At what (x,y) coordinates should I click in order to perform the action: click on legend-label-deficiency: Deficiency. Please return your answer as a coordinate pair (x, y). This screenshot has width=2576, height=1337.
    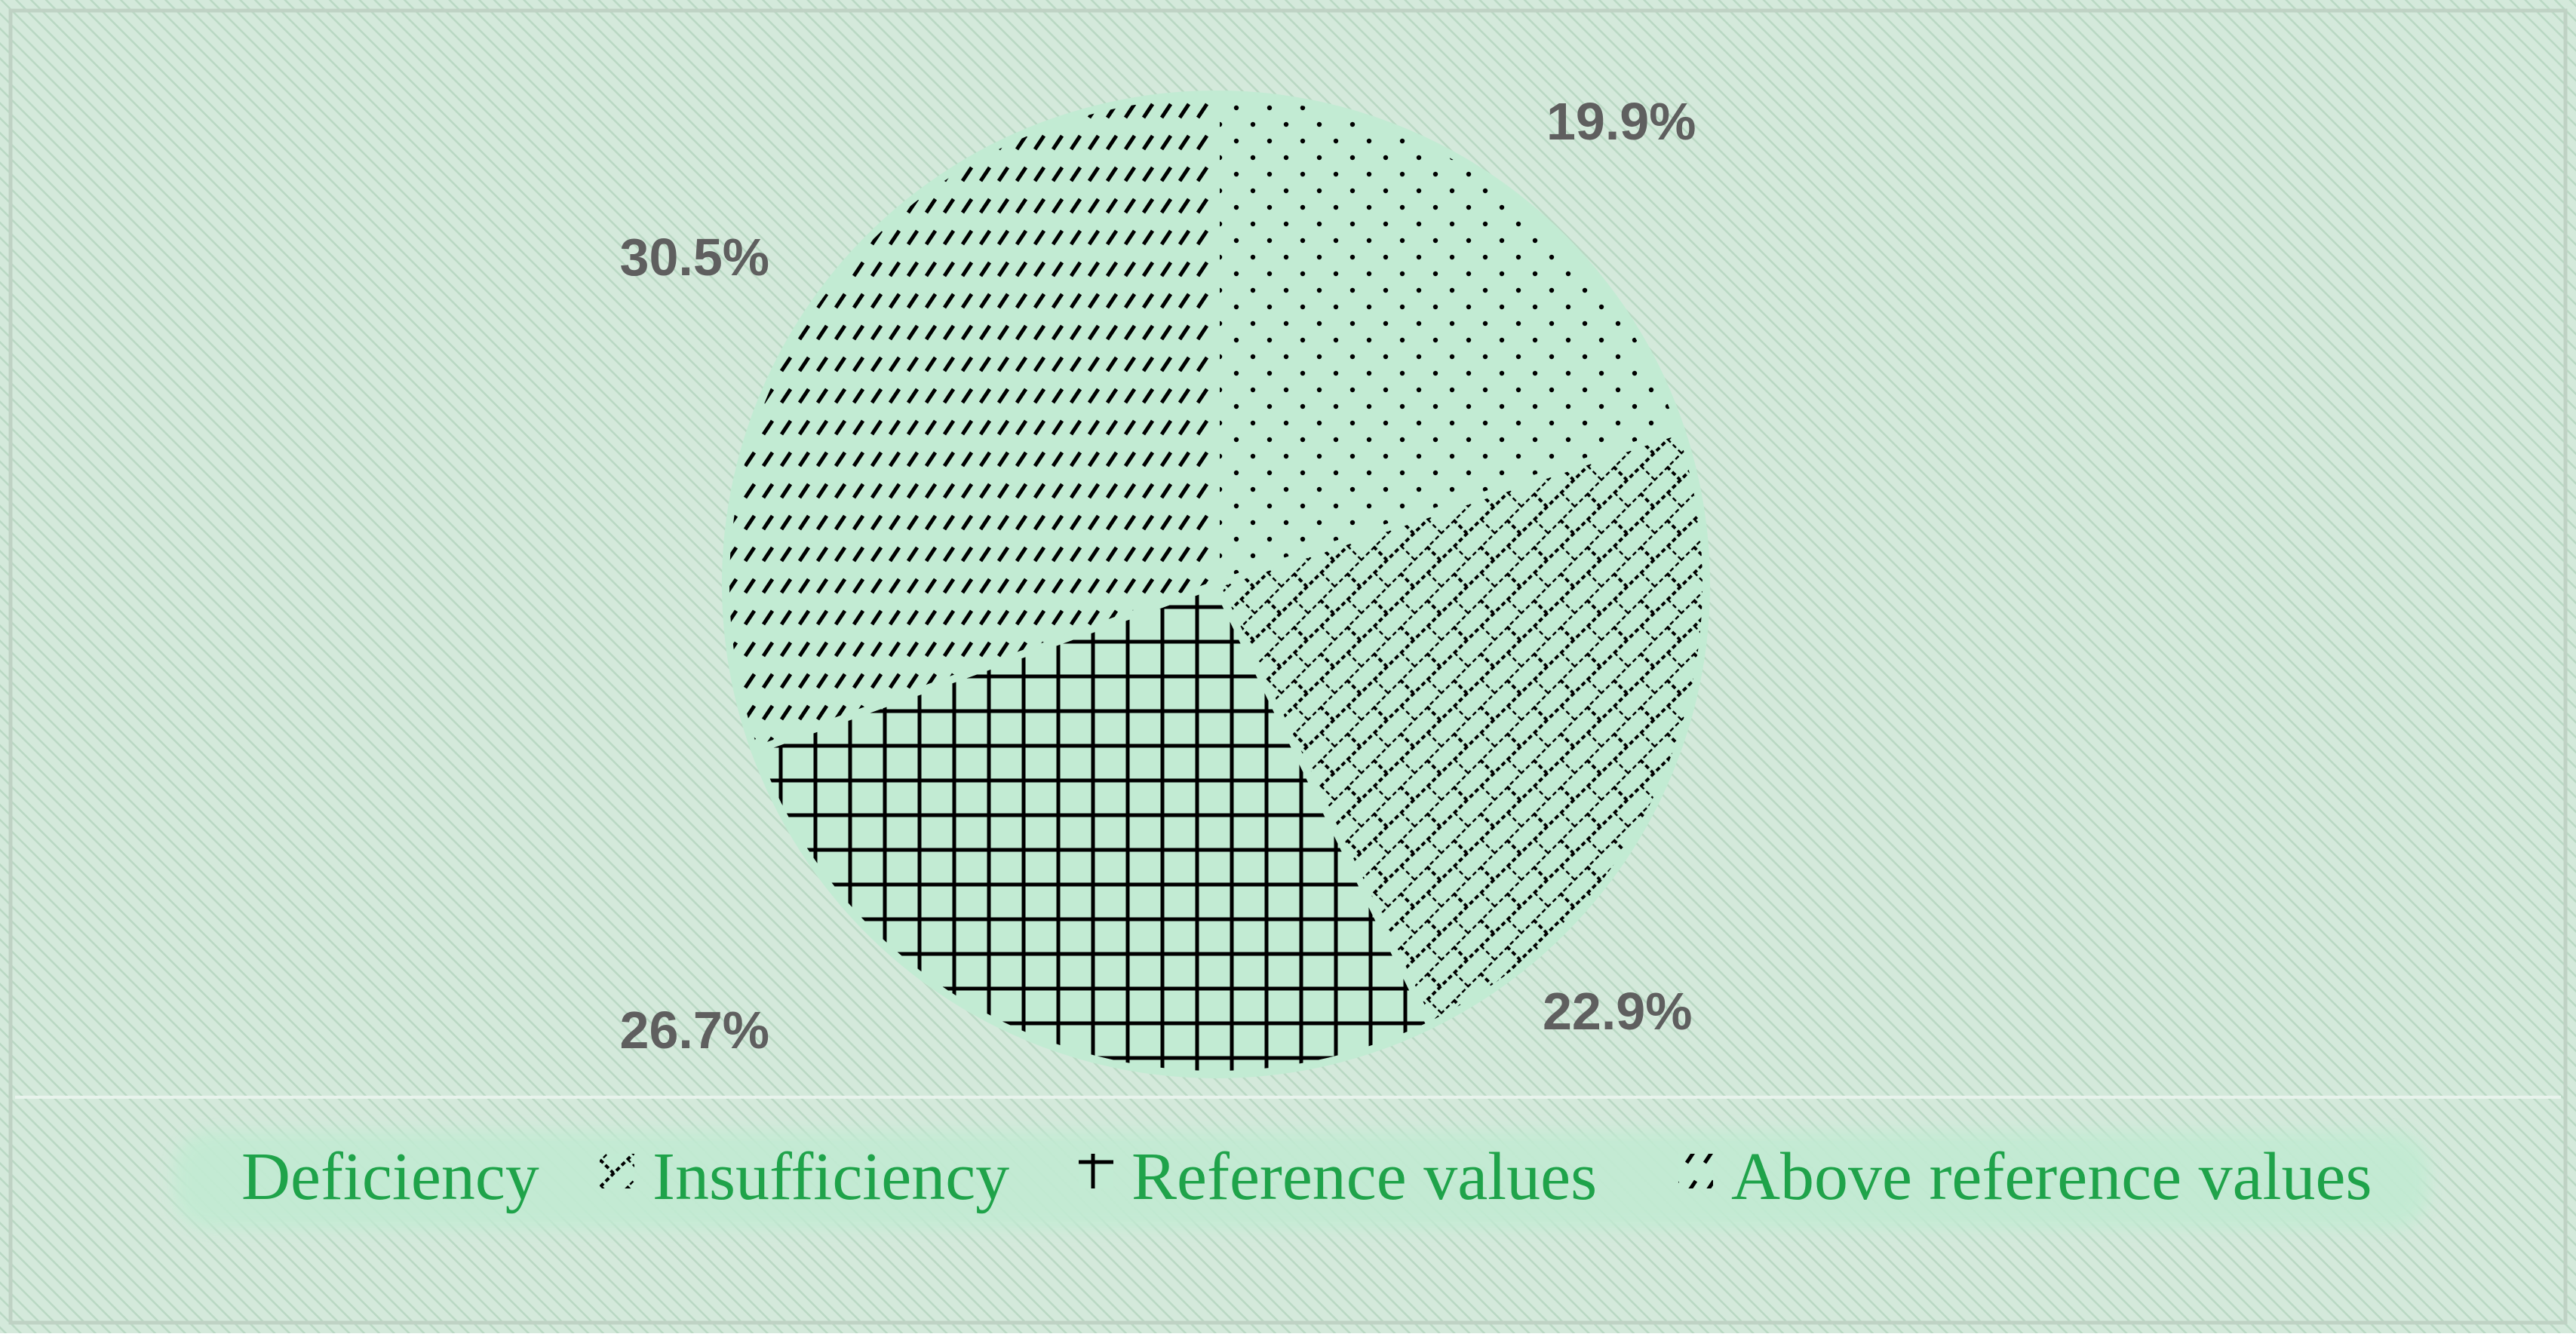
    Looking at the image, I should click on (390, 1176).